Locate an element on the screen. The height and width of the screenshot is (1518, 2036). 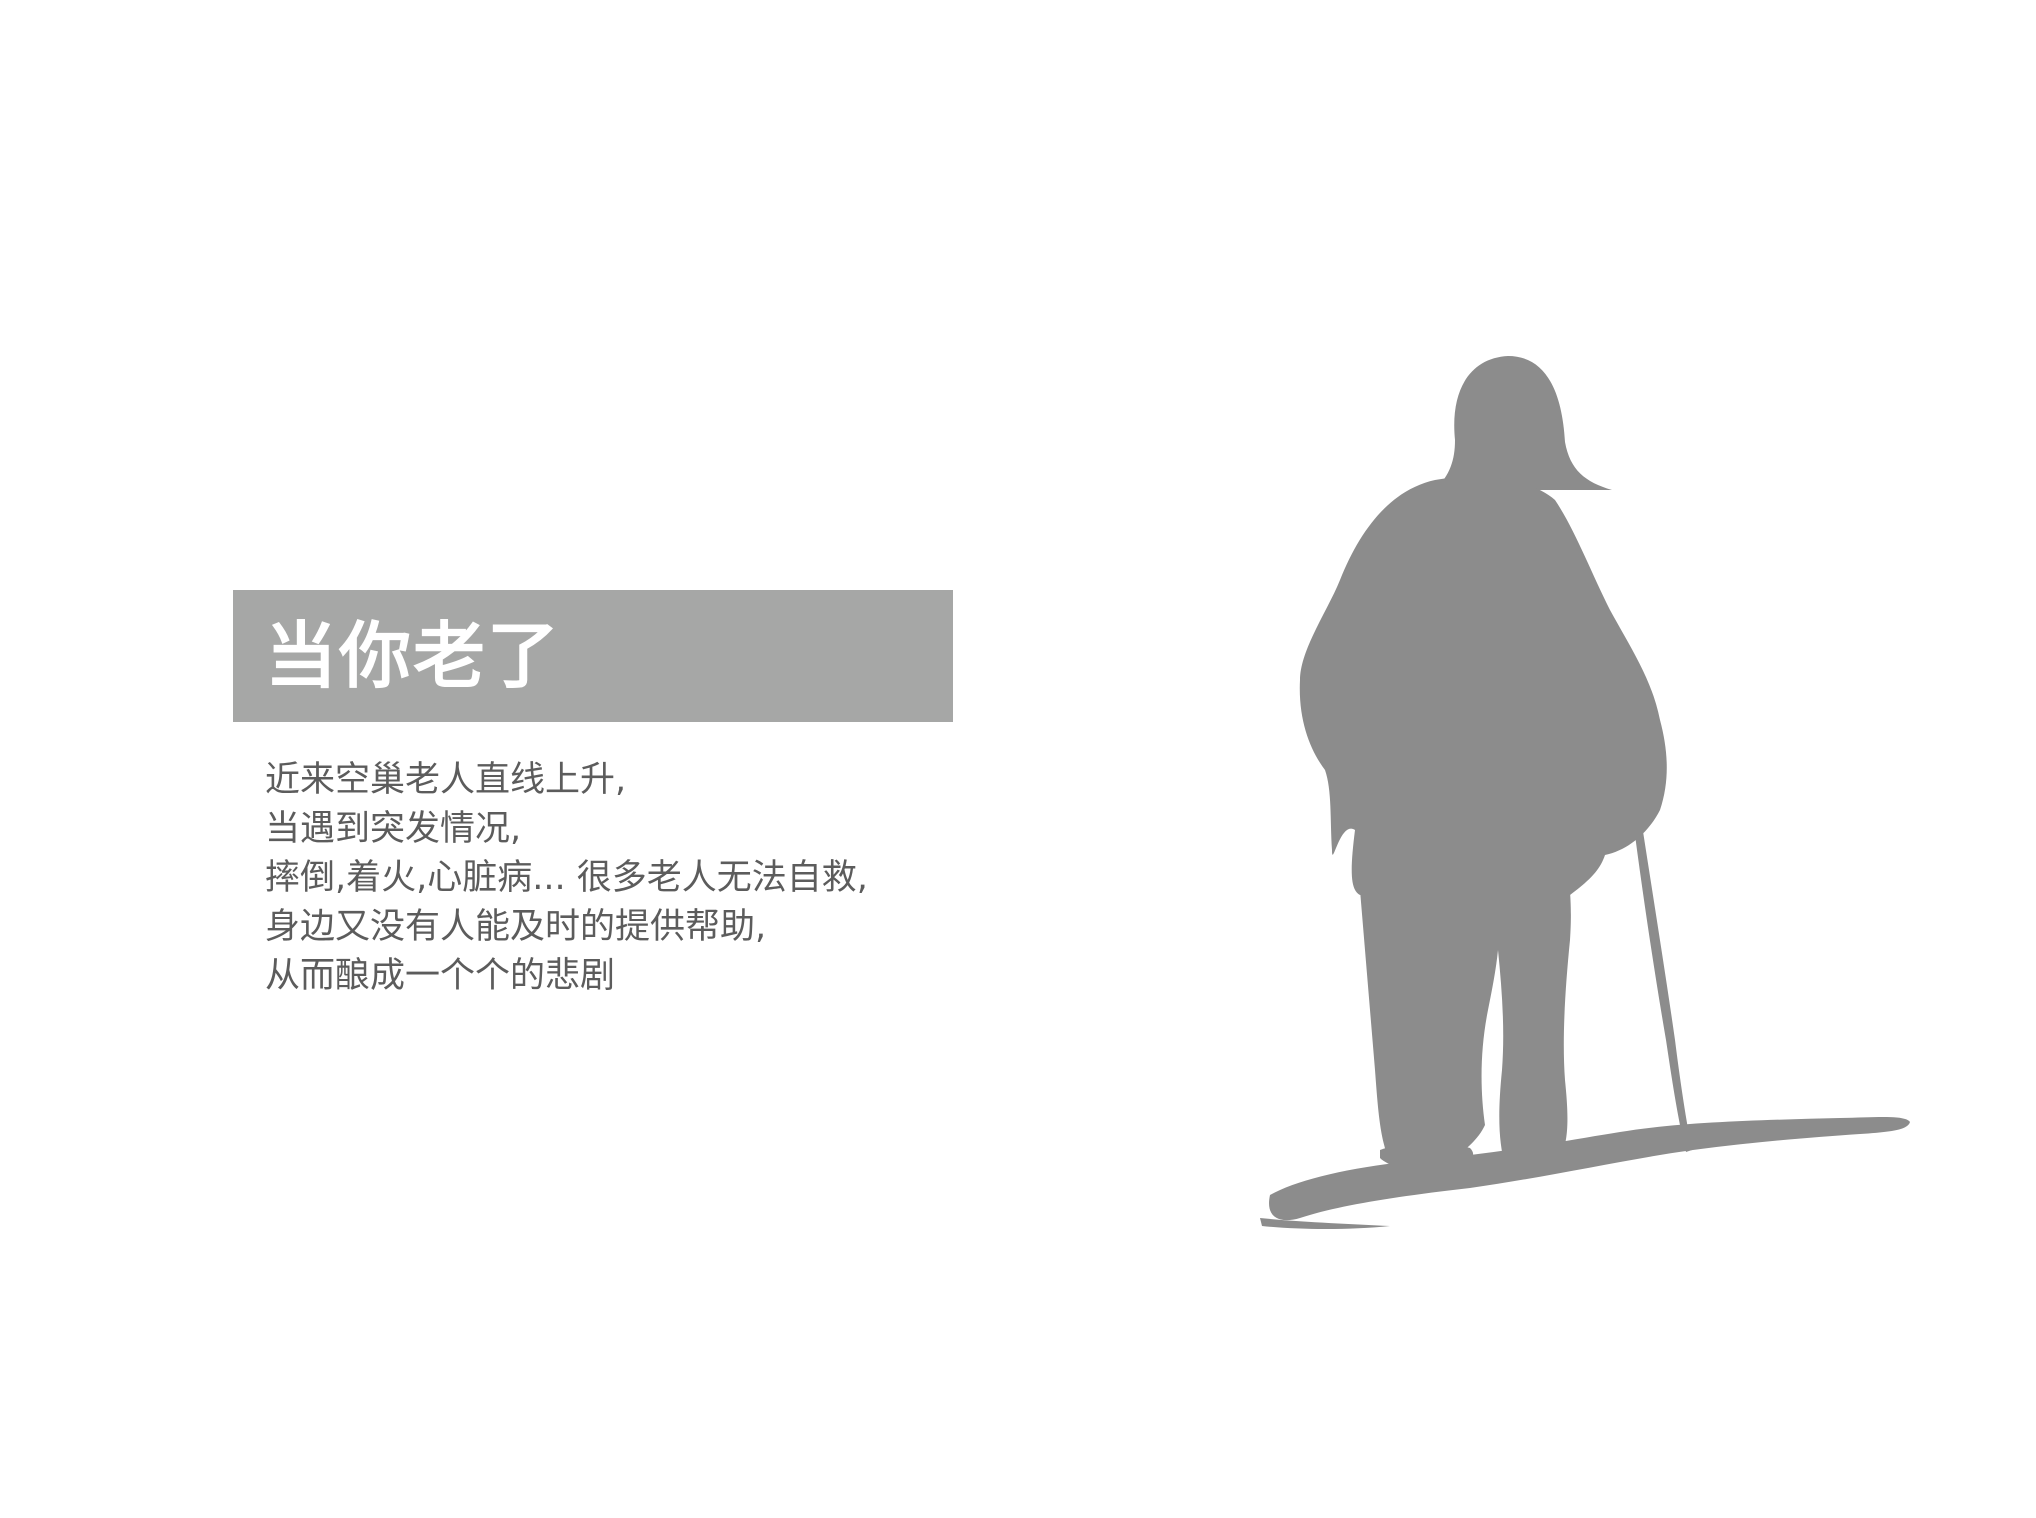
title-band: 当你老了 is located at coordinates (593, 656).